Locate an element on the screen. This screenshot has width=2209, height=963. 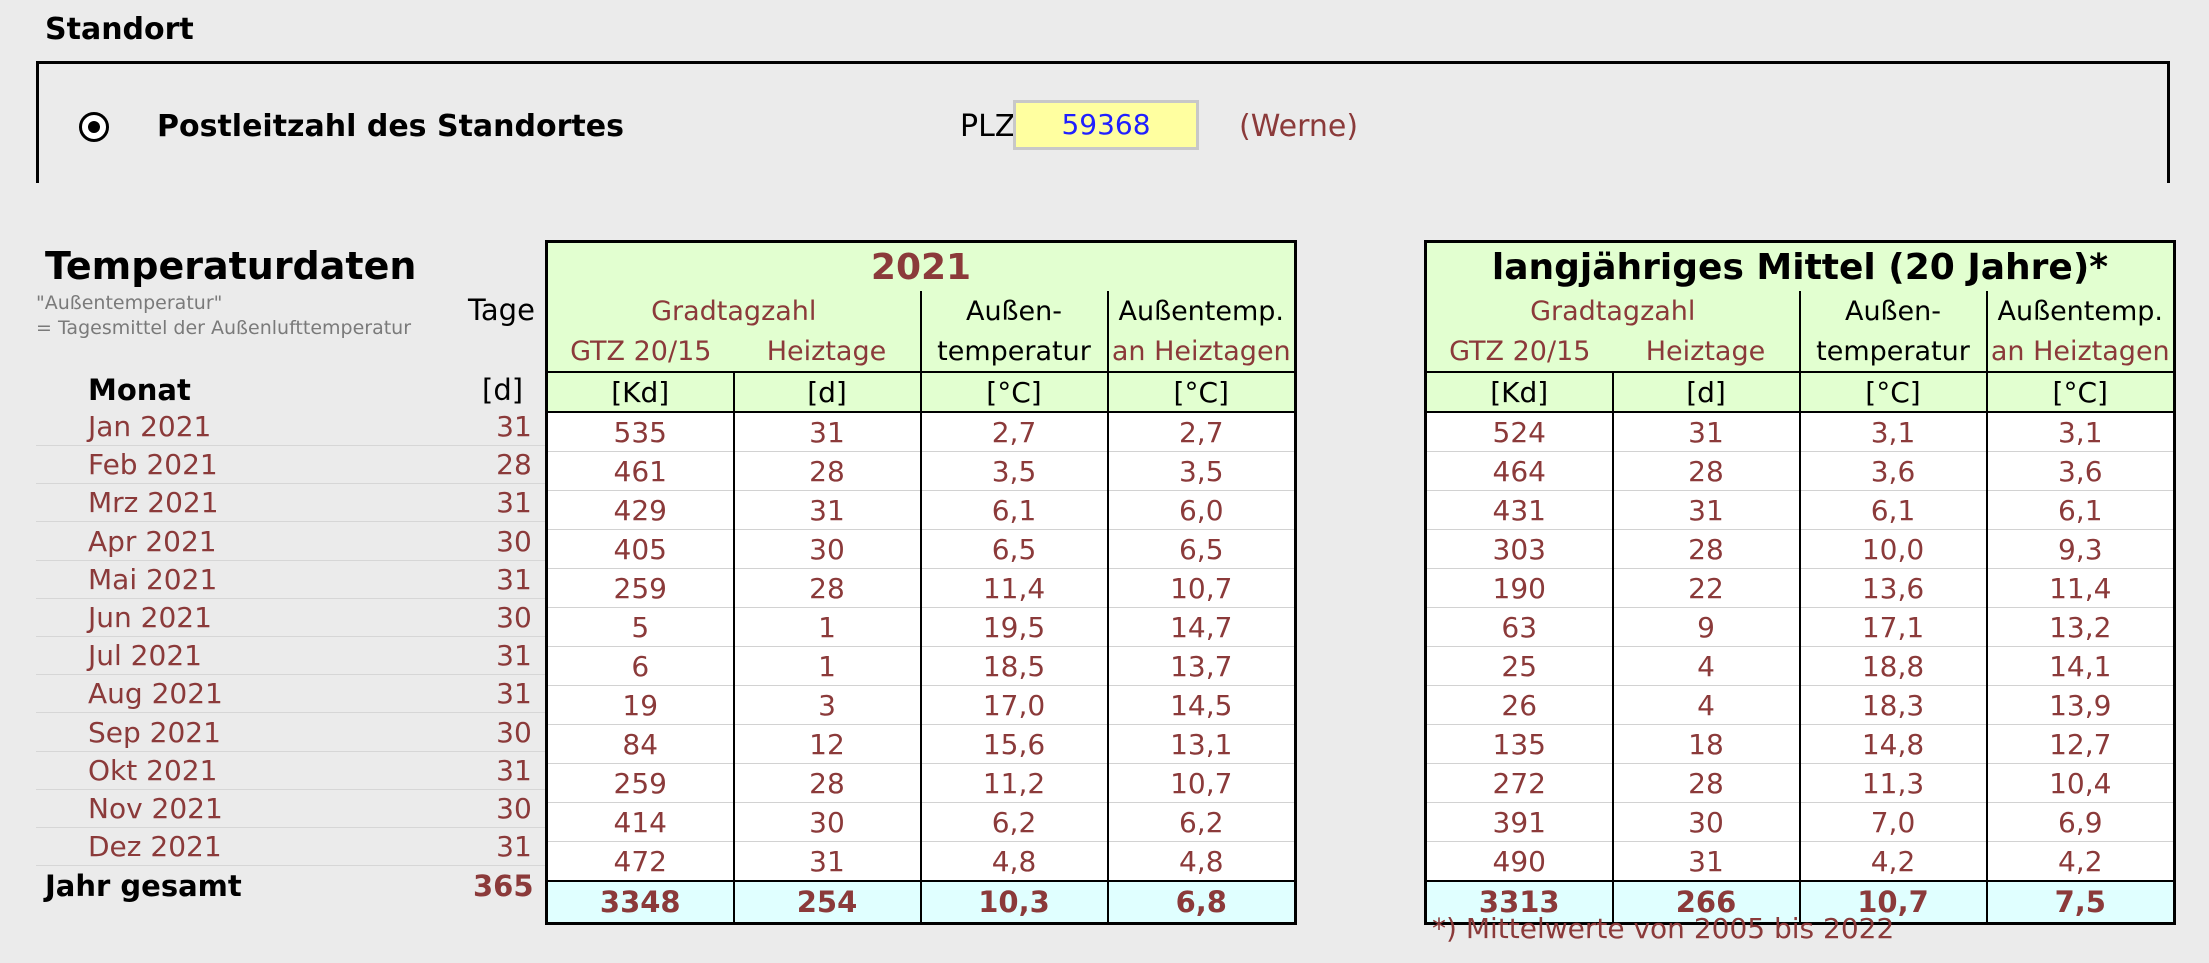
table-cell: 10,0 is located at coordinates (1892, 549).